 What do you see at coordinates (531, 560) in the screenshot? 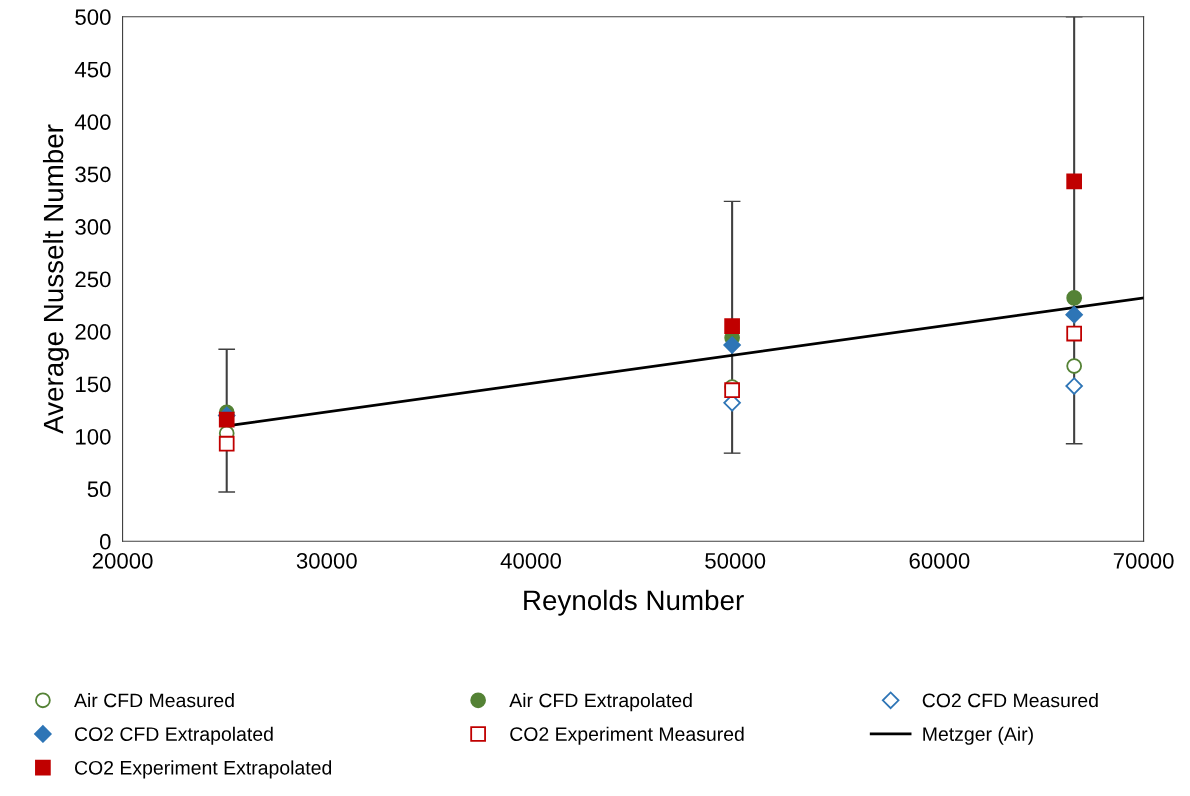
I see `x-tick-label: 40000` at bounding box center [531, 560].